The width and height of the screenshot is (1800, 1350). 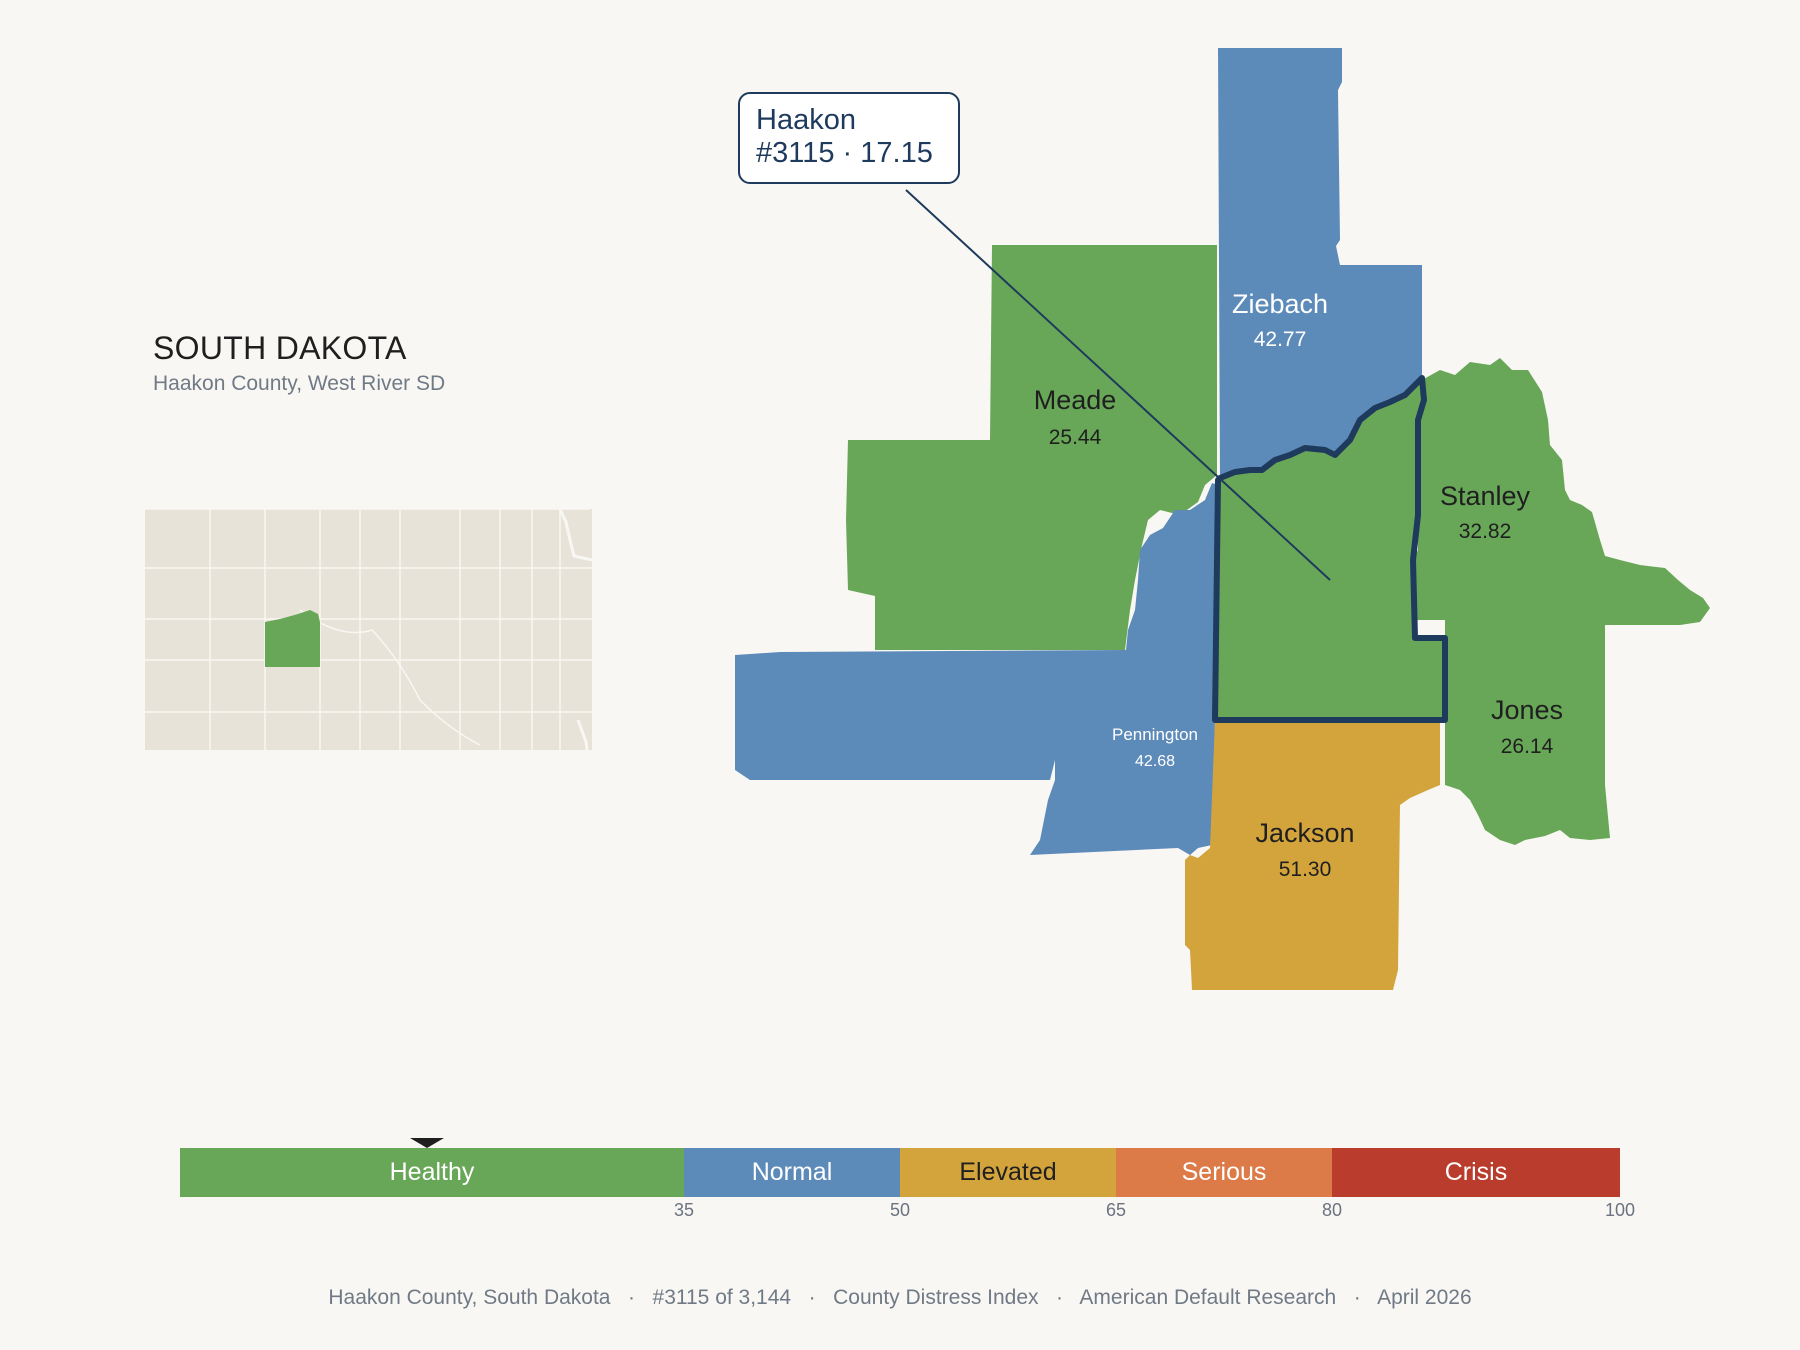 What do you see at coordinates (1280, 304) in the screenshot?
I see `label-ziebach-name: Ziebach` at bounding box center [1280, 304].